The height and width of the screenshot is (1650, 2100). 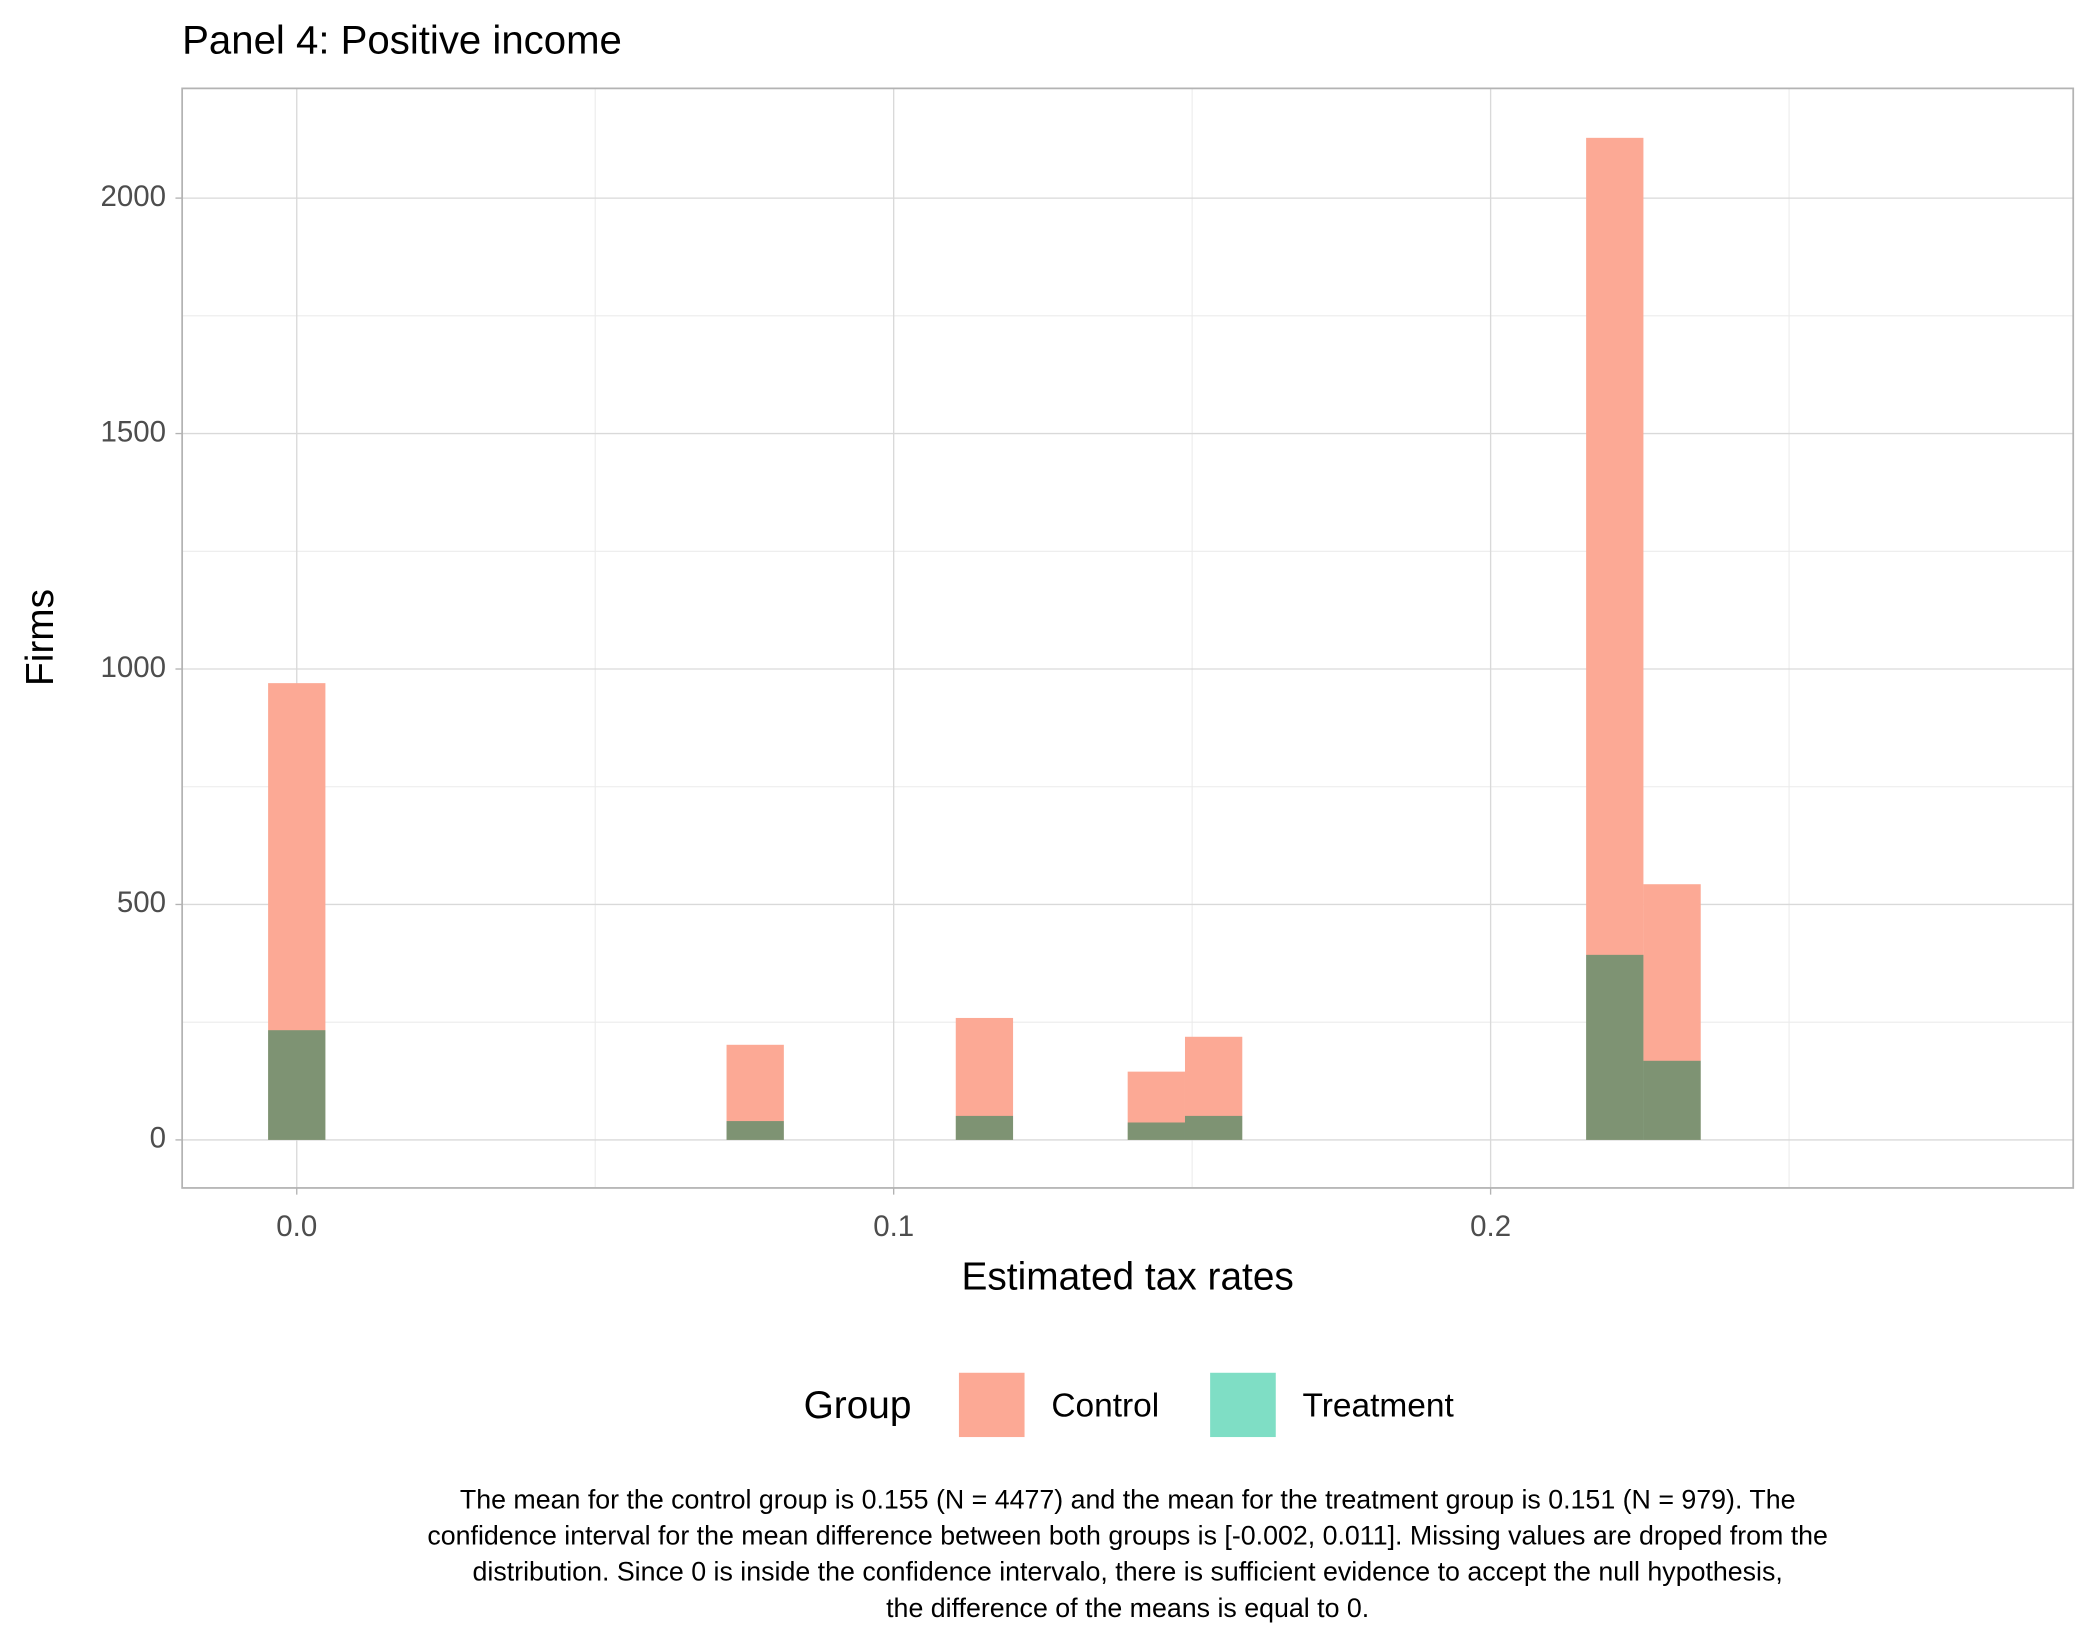 What do you see at coordinates (1379, 1405) in the screenshot?
I see `legend-label: Treatment` at bounding box center [1379, 1405].